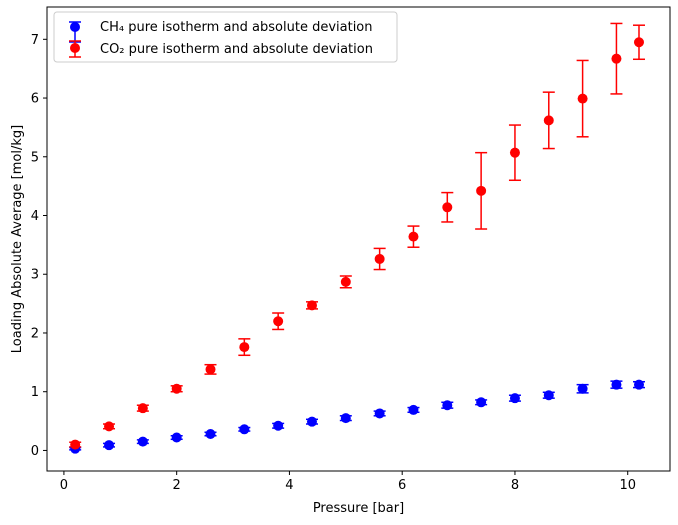 Image resolution: width=678 pixels, height=525 pixels. I want to click on y-tick-label: 1, so click(35, 392).